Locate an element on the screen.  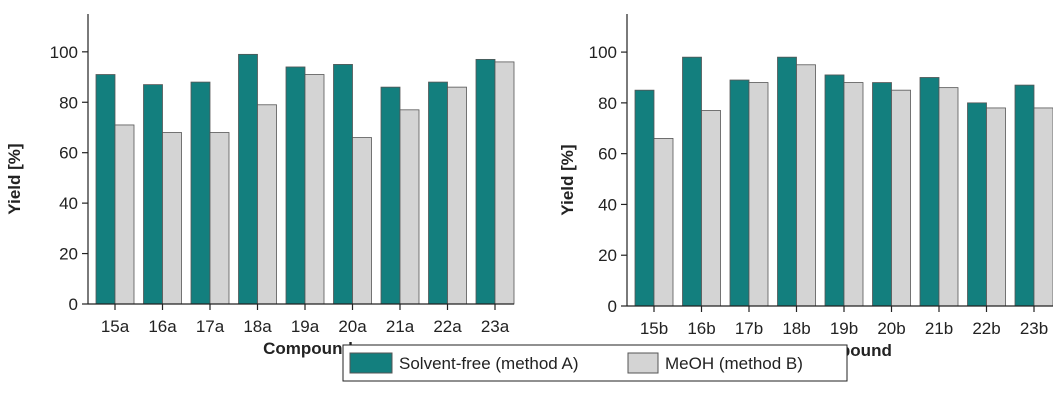
left-bar-solvent-free-21a is located at coordinates (390, 195).